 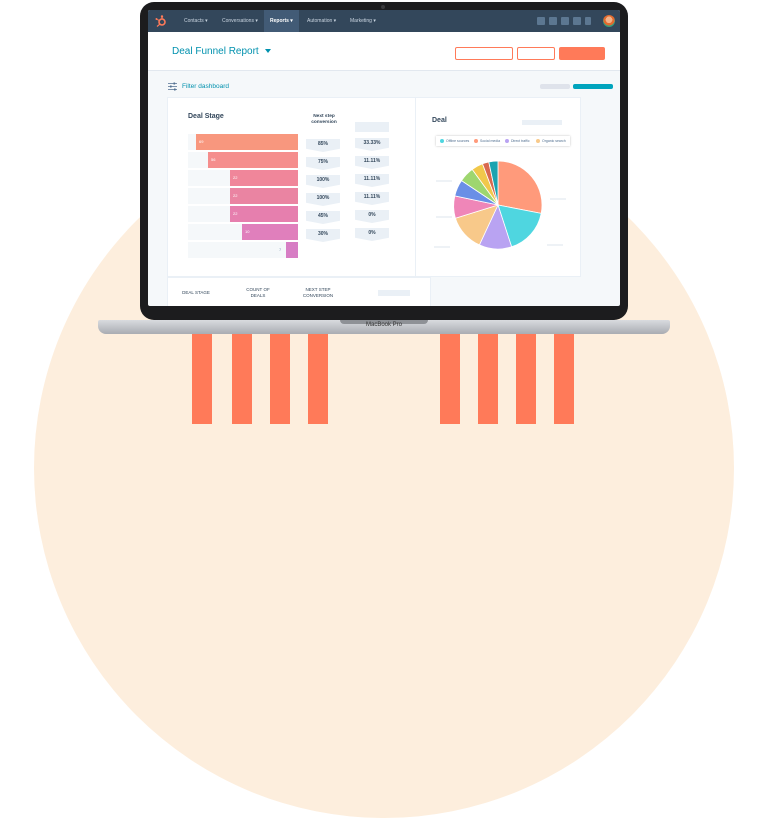 What do you see at coordinates (280, 249) in the screenshot?
I see `funnel-bar-value: 7` at bounding box center [280, 249].